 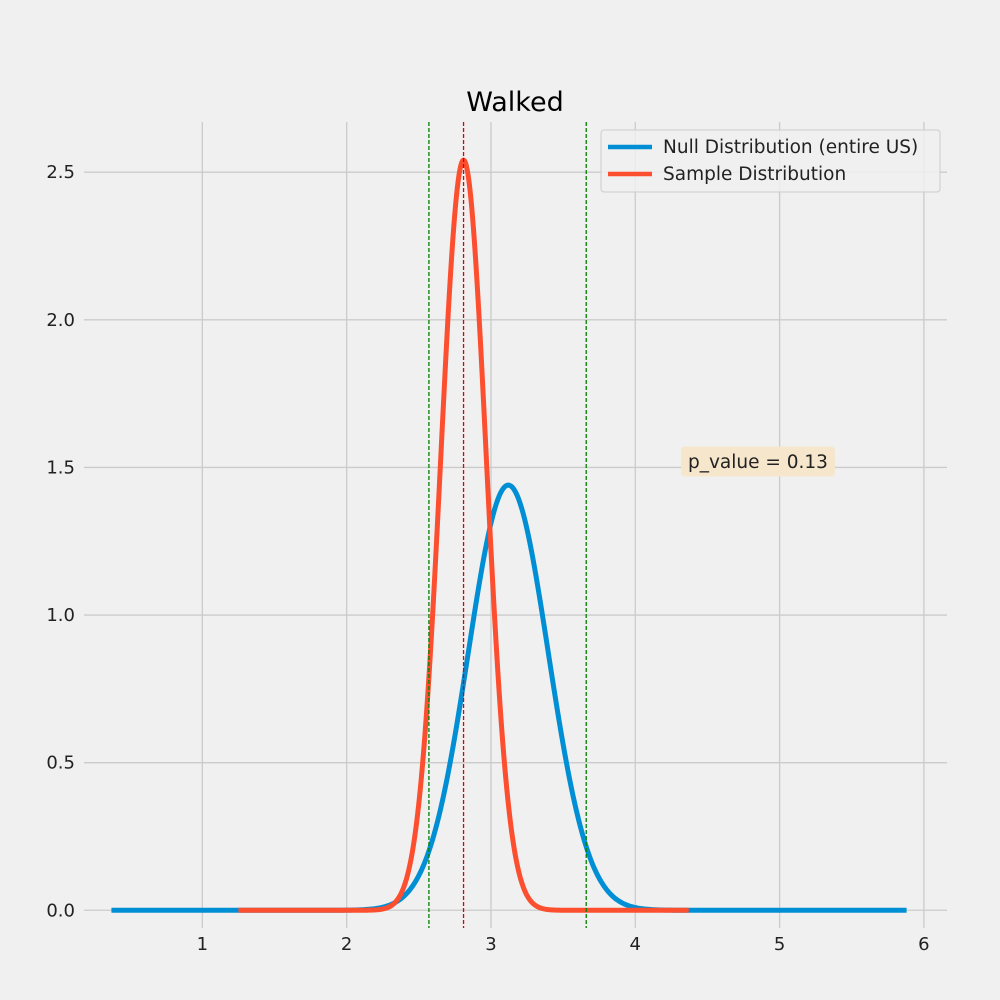 I want to click on x-tick-label: 3, so click(x=490, y=944).